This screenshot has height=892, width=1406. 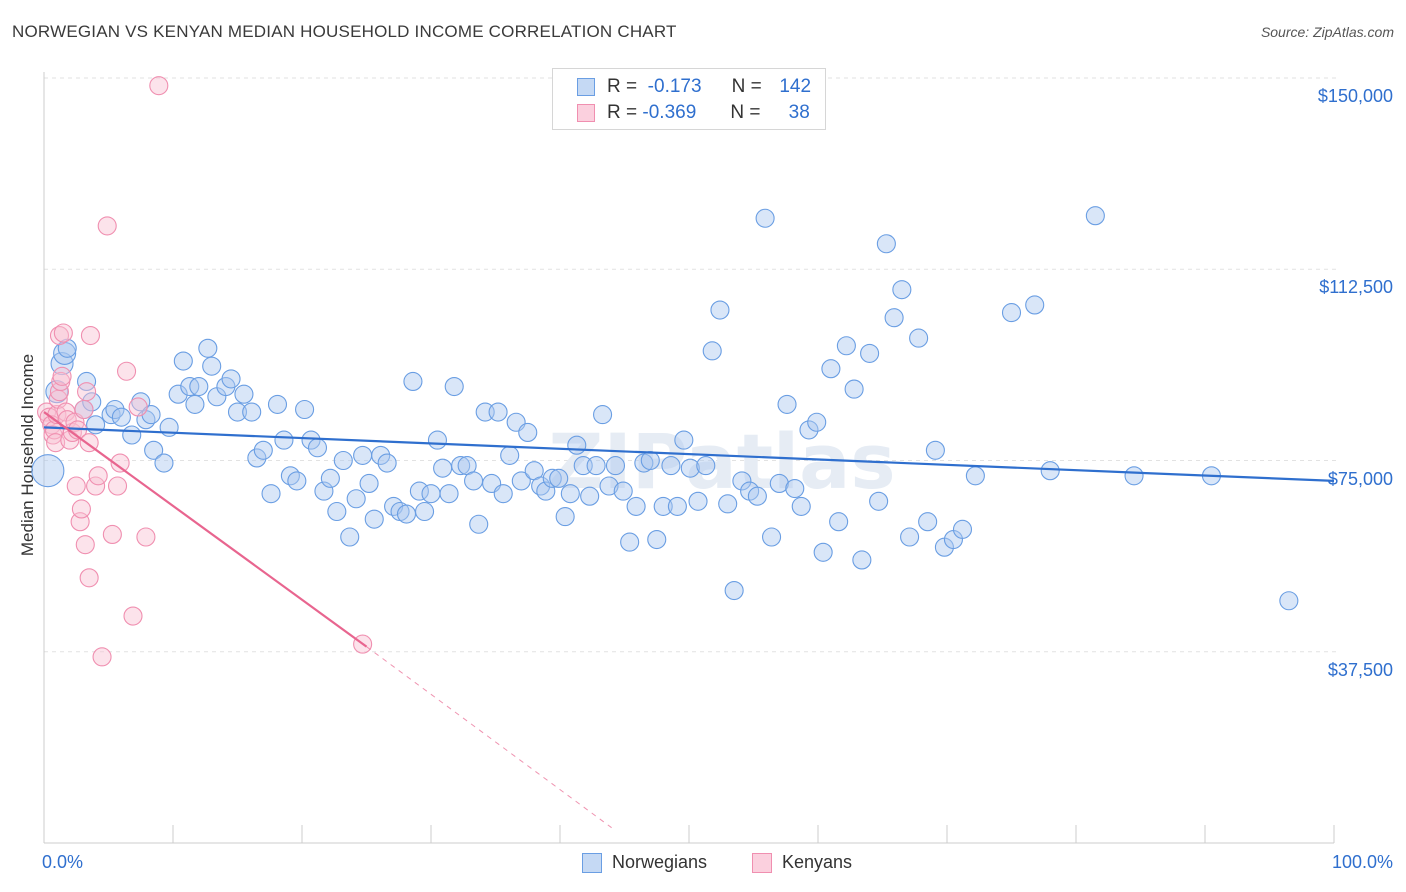 What do you see at coordinates (1360, 669) in the screenshot?
I see `y-tick-label: $37,500` at bounding box center [1360, 669].